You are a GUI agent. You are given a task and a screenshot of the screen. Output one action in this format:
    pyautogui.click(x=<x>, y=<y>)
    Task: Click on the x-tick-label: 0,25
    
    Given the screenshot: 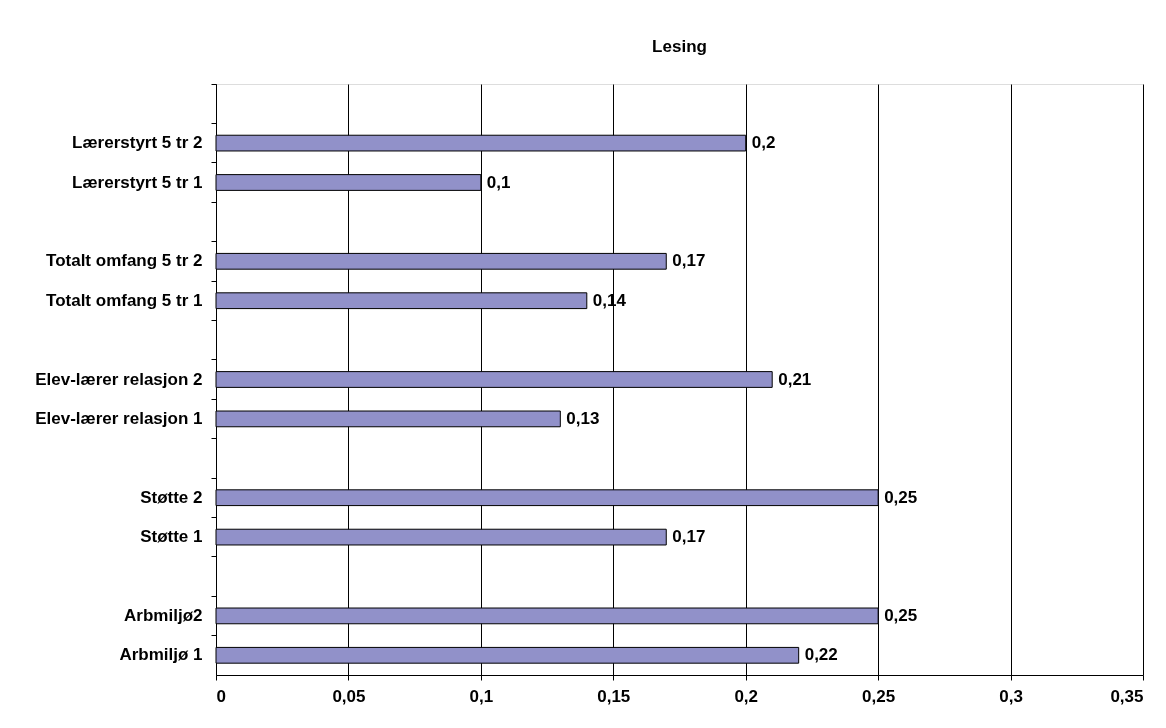 What is the action you would take?
    pyautogui.click(x=879, y=696)
    